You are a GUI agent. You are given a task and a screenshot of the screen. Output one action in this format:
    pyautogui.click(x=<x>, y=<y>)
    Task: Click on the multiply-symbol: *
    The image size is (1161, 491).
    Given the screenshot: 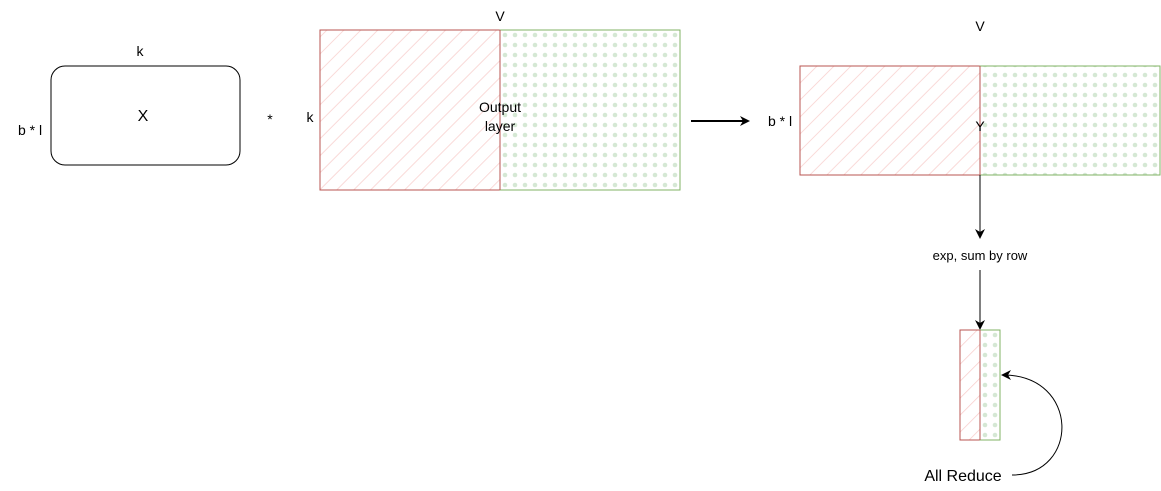 What is the action you would take?
    pyautogui.click(x=270, y=119)
    